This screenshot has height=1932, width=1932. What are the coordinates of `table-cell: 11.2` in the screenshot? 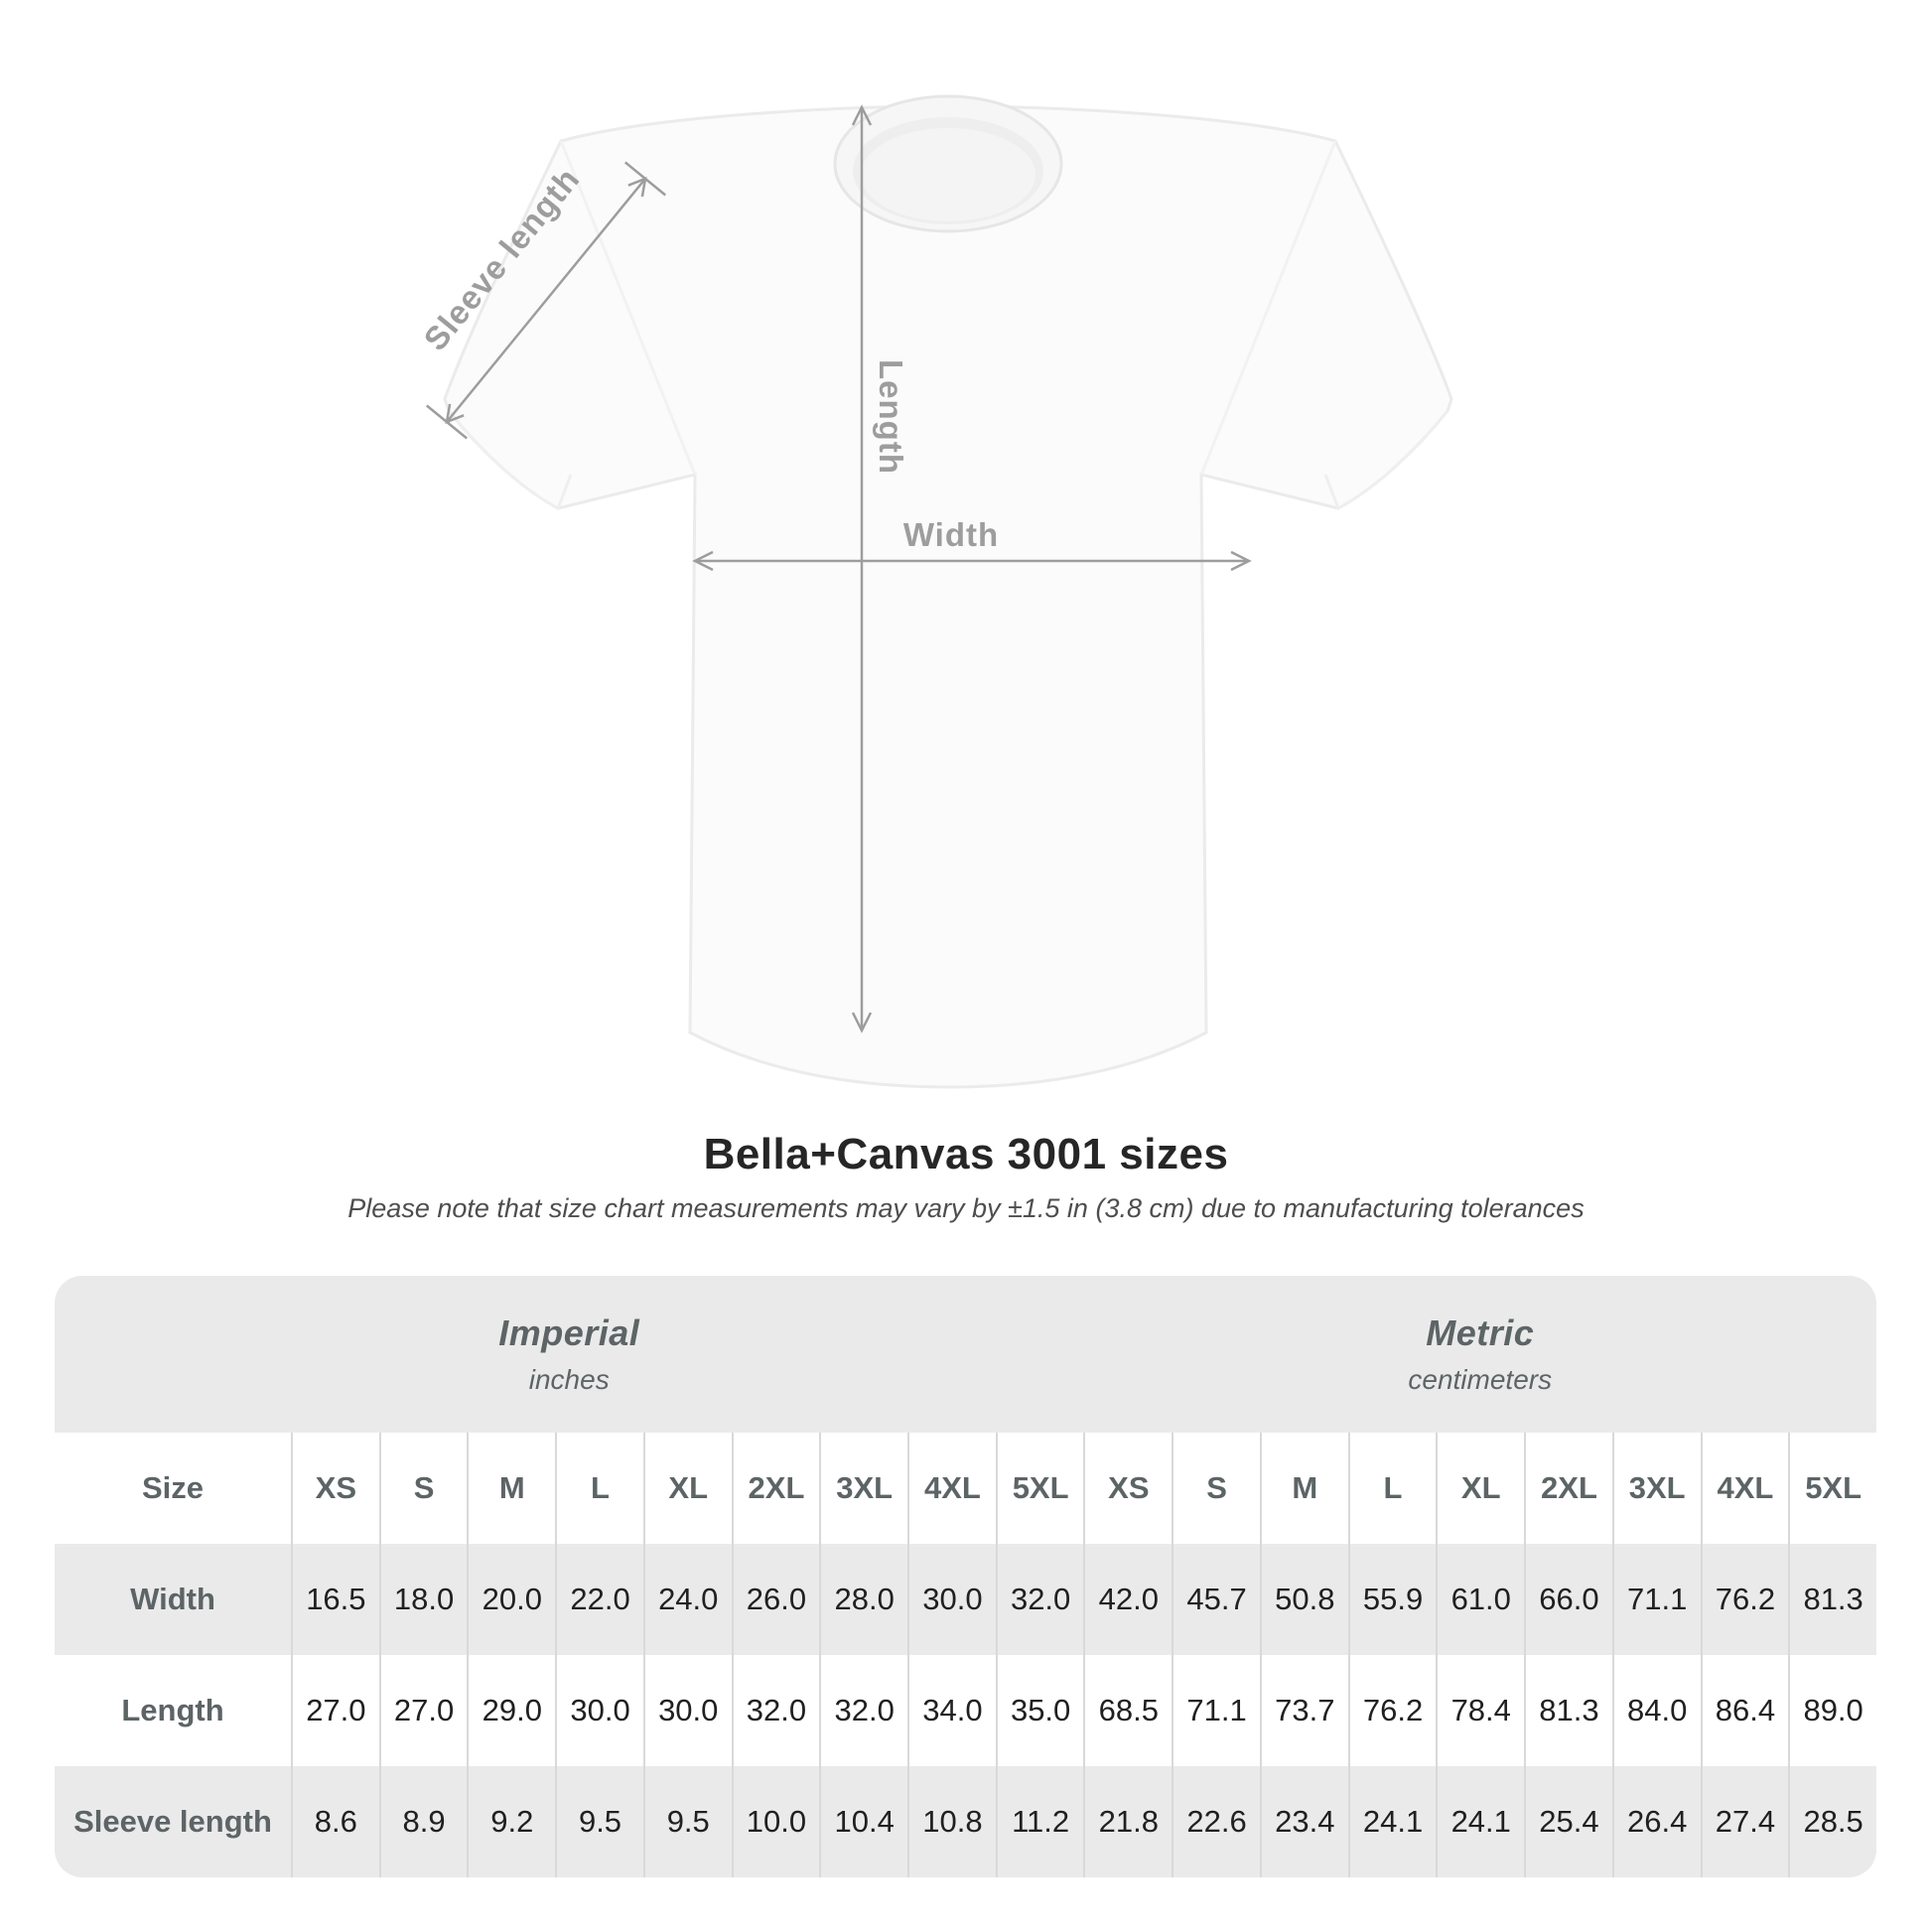 It's located at (1040, 1822).